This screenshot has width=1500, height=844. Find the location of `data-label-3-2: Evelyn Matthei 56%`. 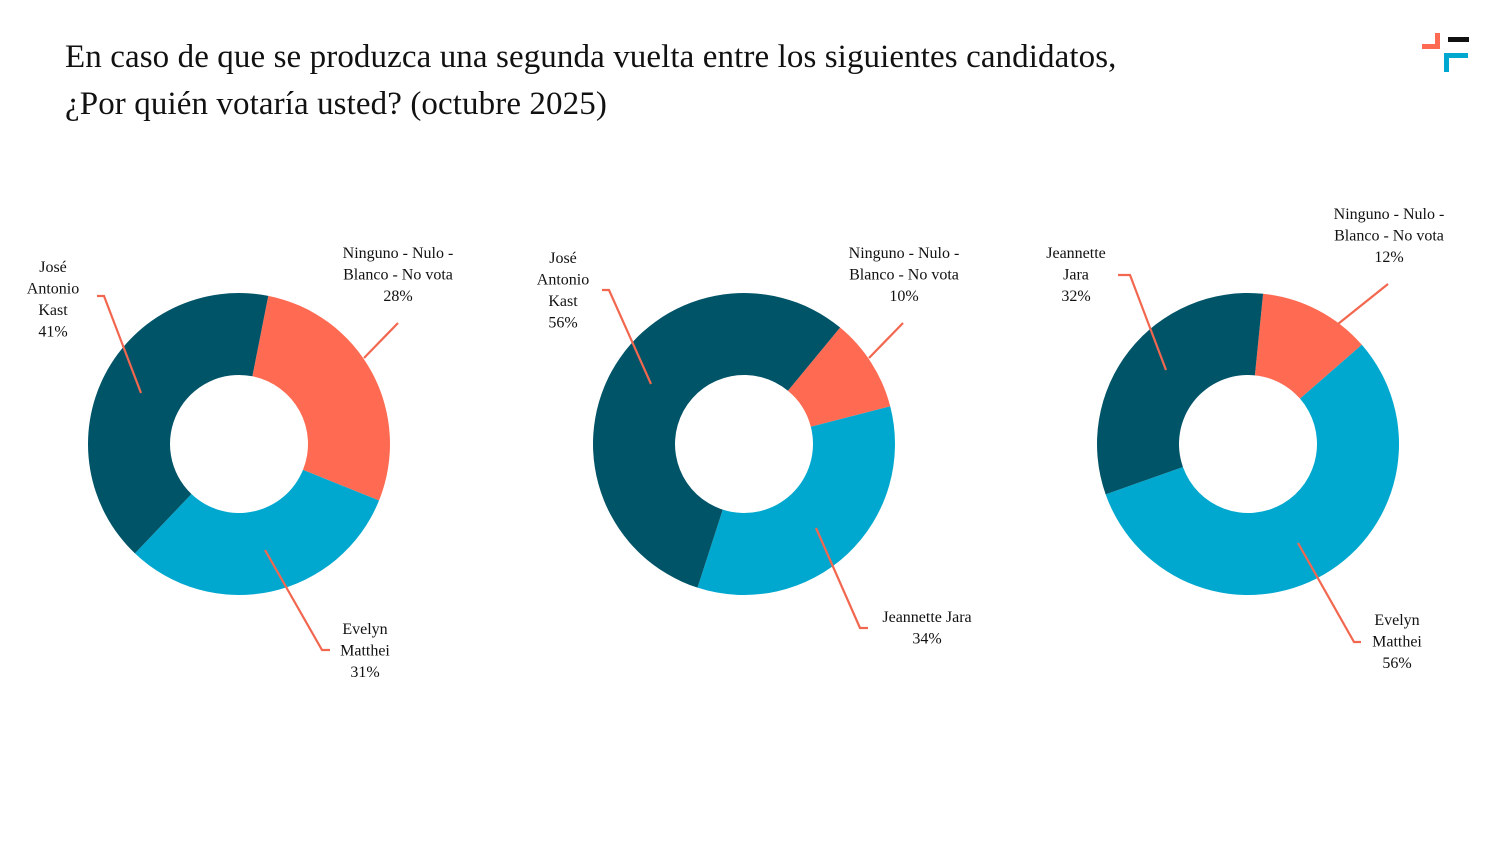

data-label-3-2: Evelyn Matthei 56% is located at coordinates (1397, 642).